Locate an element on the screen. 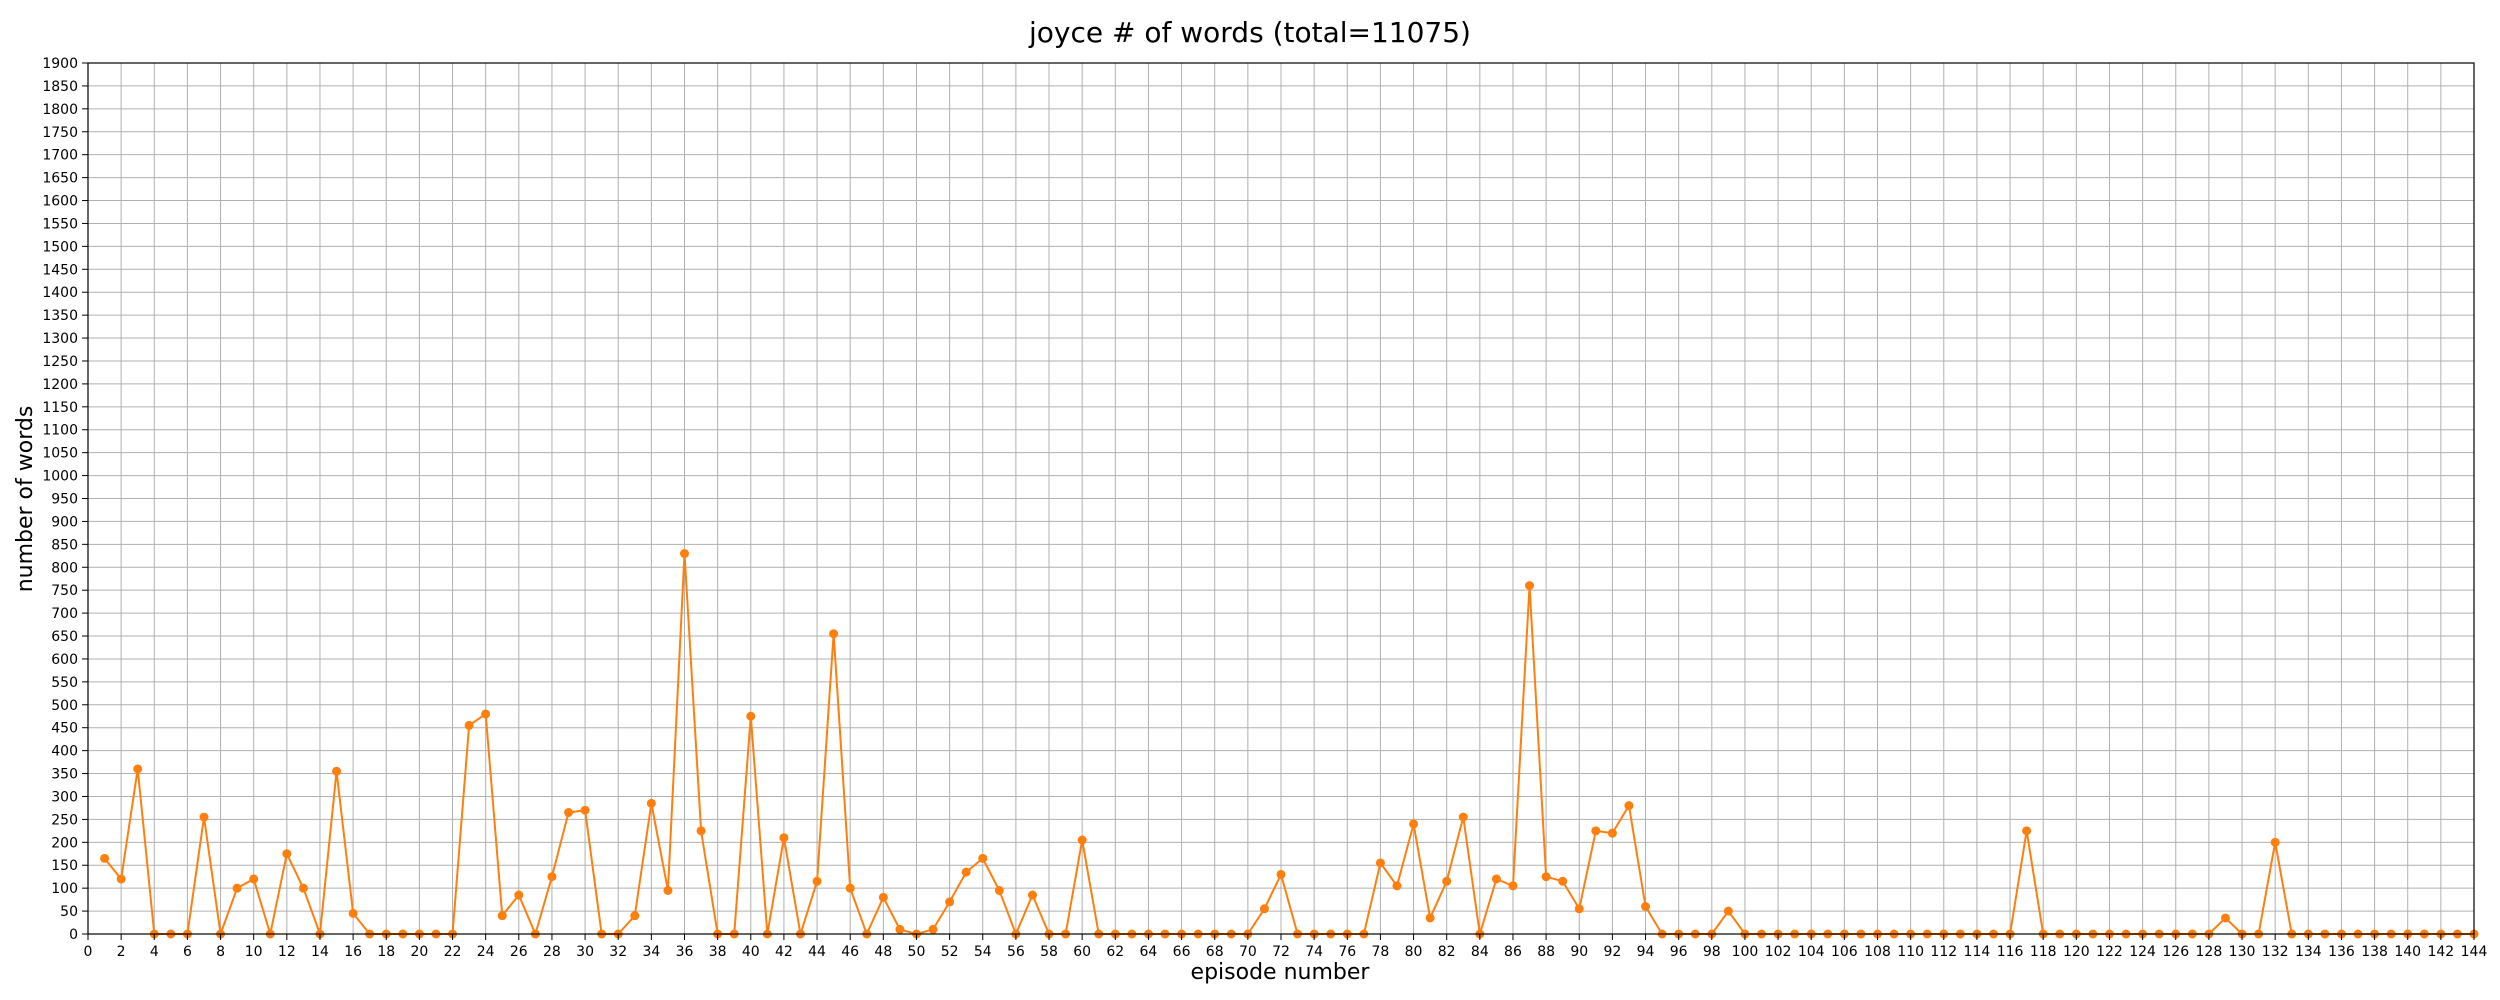 The image size is (2500, 1000). y-tick-label: 1250 is located at coordinates (60, 362).